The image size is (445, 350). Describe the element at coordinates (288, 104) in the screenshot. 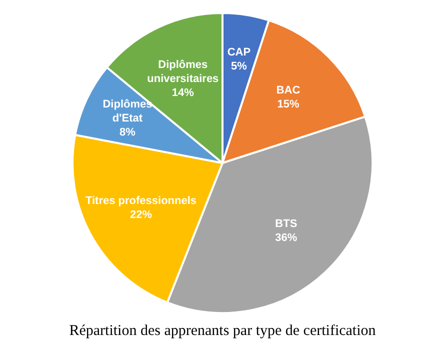

I see `data-label: 15%` at that location.